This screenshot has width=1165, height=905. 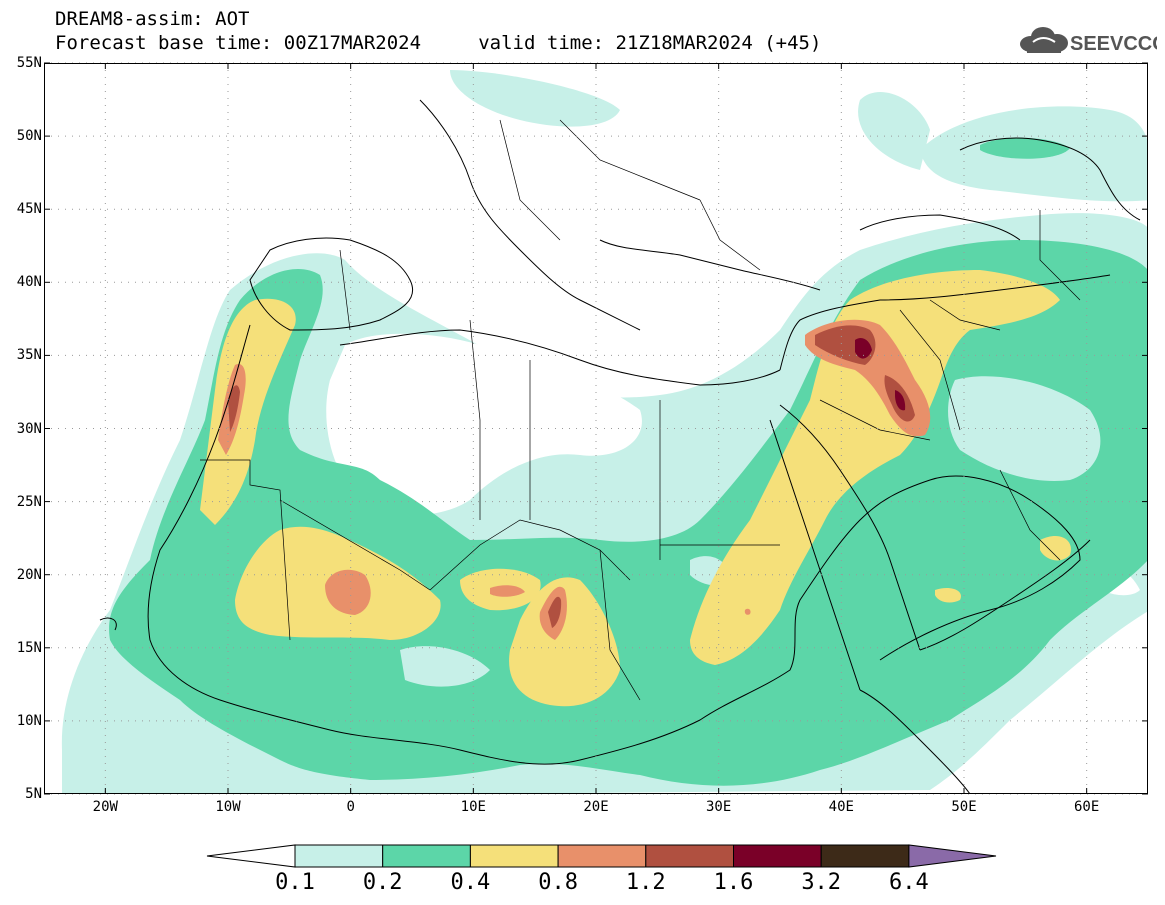 I want to click on lat-label: 55N, so click(x=29, y=63).